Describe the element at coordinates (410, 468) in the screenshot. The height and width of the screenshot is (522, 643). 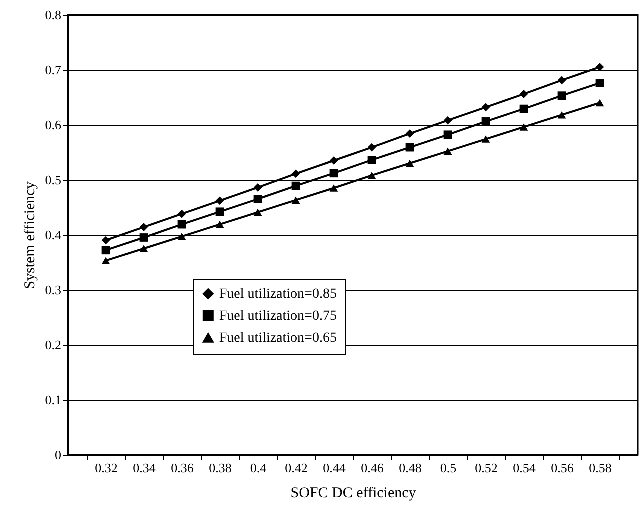
I see `x-tick-label: 0.48` at that location.